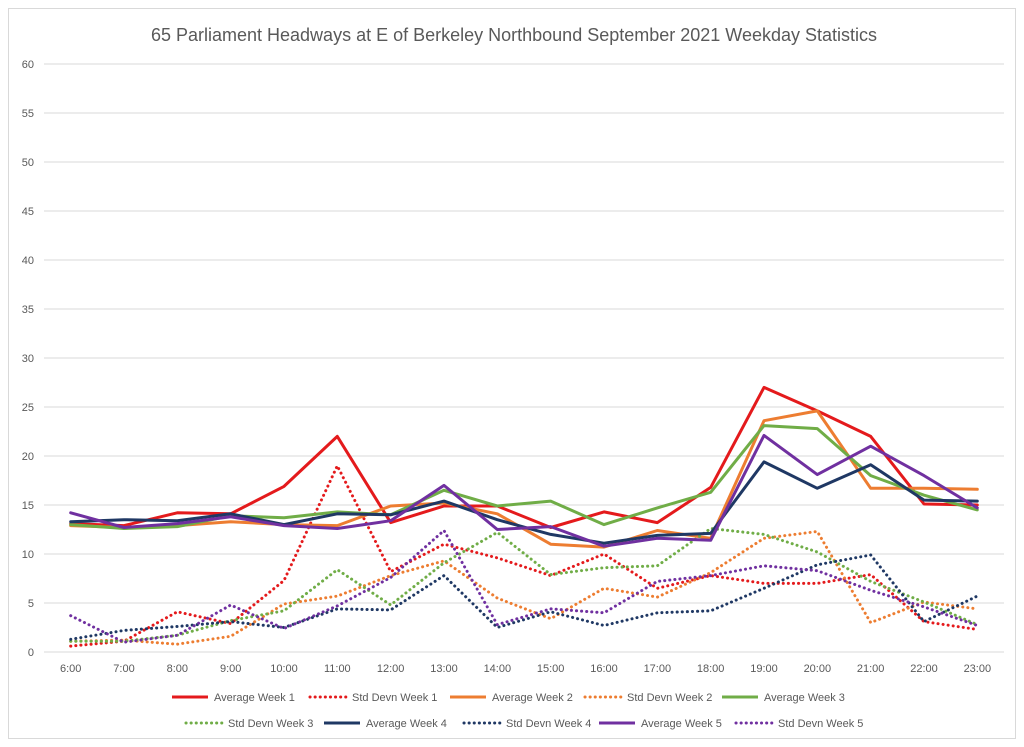  I want to click on x-tick-label: 12:00, so click(391, 669).